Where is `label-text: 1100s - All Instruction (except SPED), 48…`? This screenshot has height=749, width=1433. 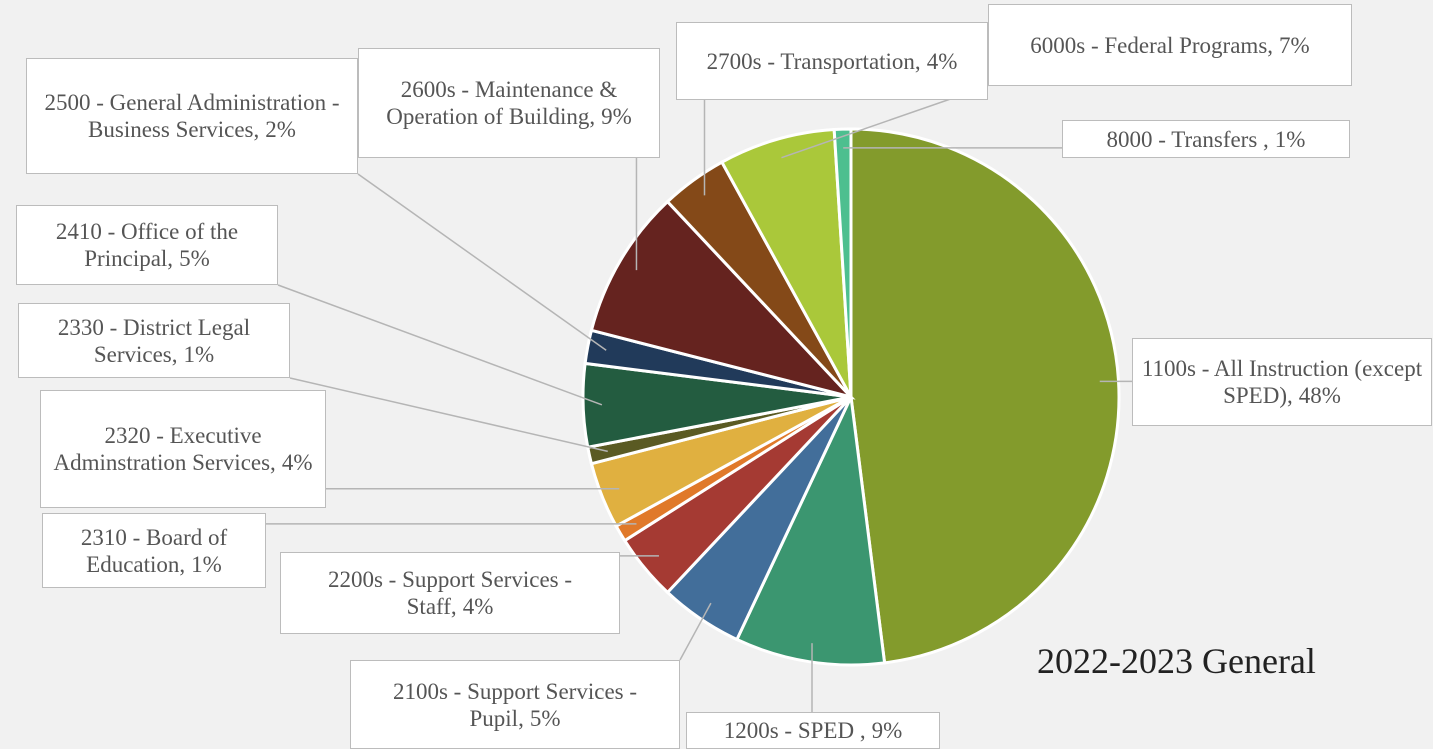 label-text: 1100s - All Instruction (except SPED), 48… is located at coordinates (1282, 382).